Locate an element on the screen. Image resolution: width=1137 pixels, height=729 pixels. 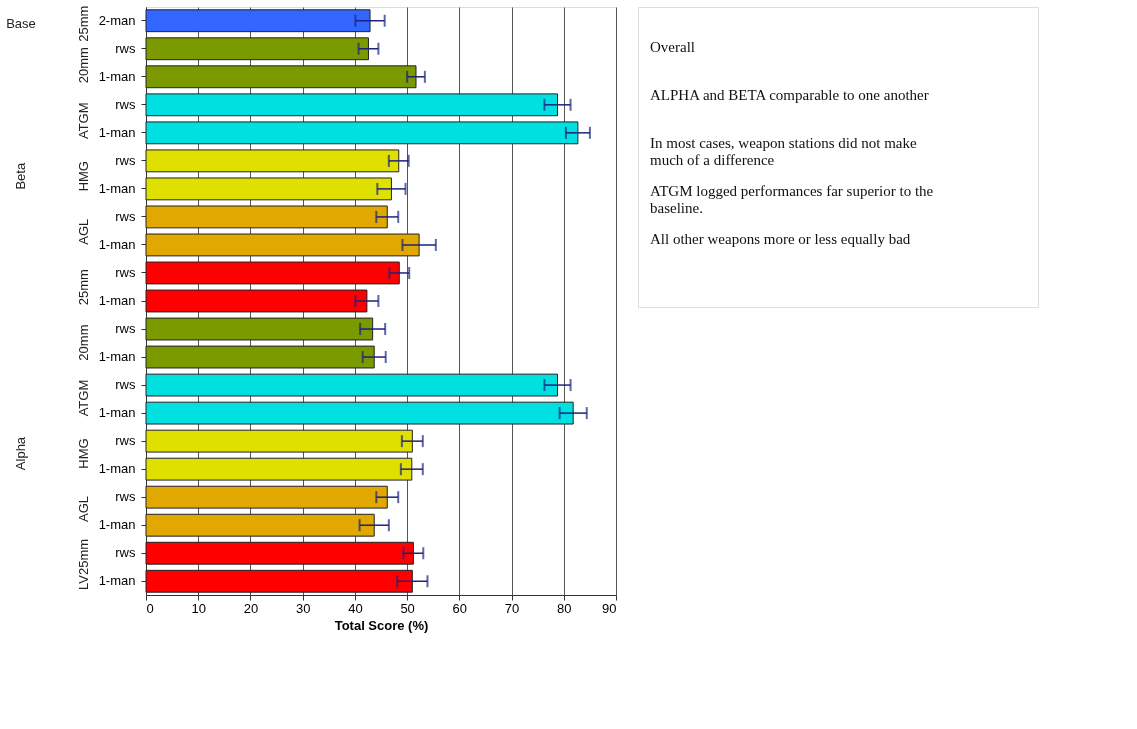
x-tick-label: 20 is located at coordinates (251, 608).